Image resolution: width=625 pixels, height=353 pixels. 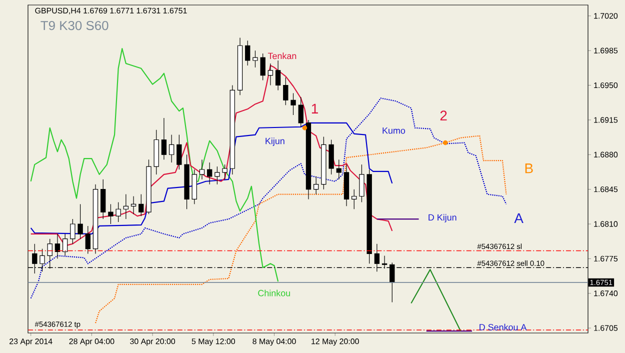 I want to click on annotation: Kijun, so click(x=275, y=142).